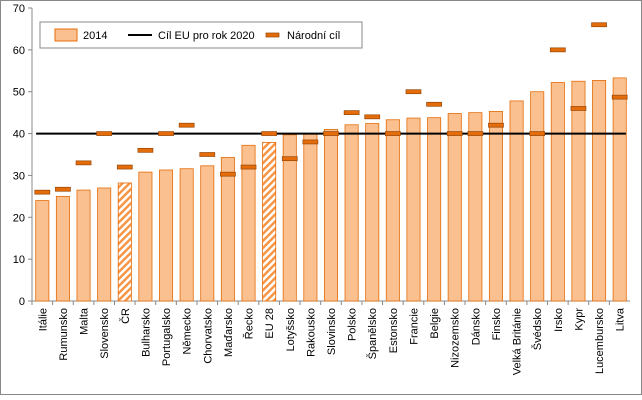 The image size is (642, 400). I want to click on legend-label: Cíl EU pro rok 2020, so click(206, 36).